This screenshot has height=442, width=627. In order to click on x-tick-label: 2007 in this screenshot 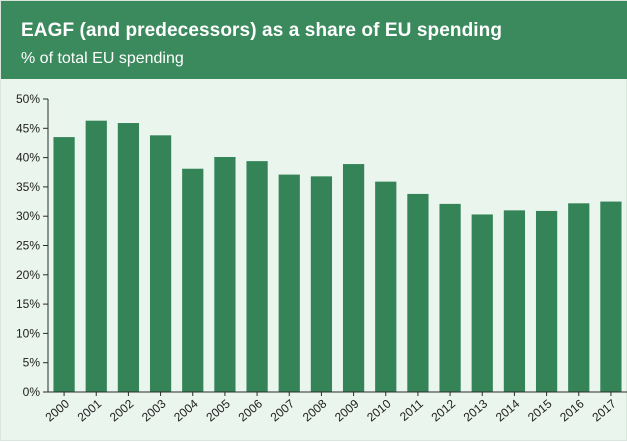, I will do `click(283, 410)`.